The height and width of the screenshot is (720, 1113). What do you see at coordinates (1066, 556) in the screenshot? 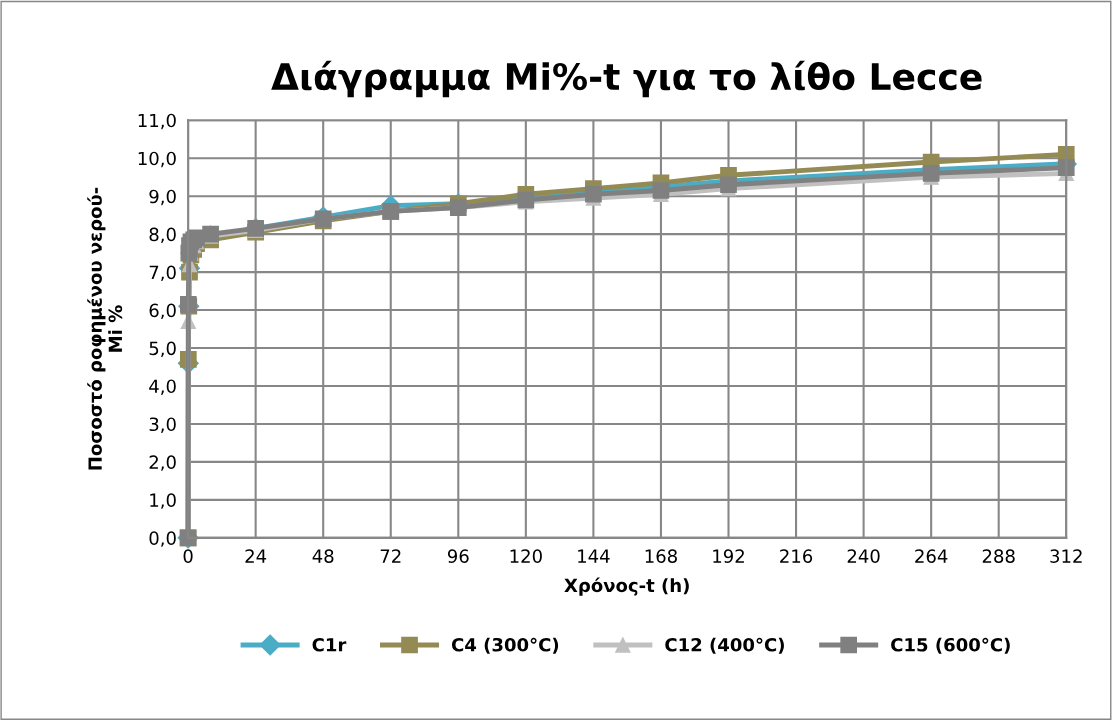
I see `x-tick-label: 312` at bounding box center [1066, 556].